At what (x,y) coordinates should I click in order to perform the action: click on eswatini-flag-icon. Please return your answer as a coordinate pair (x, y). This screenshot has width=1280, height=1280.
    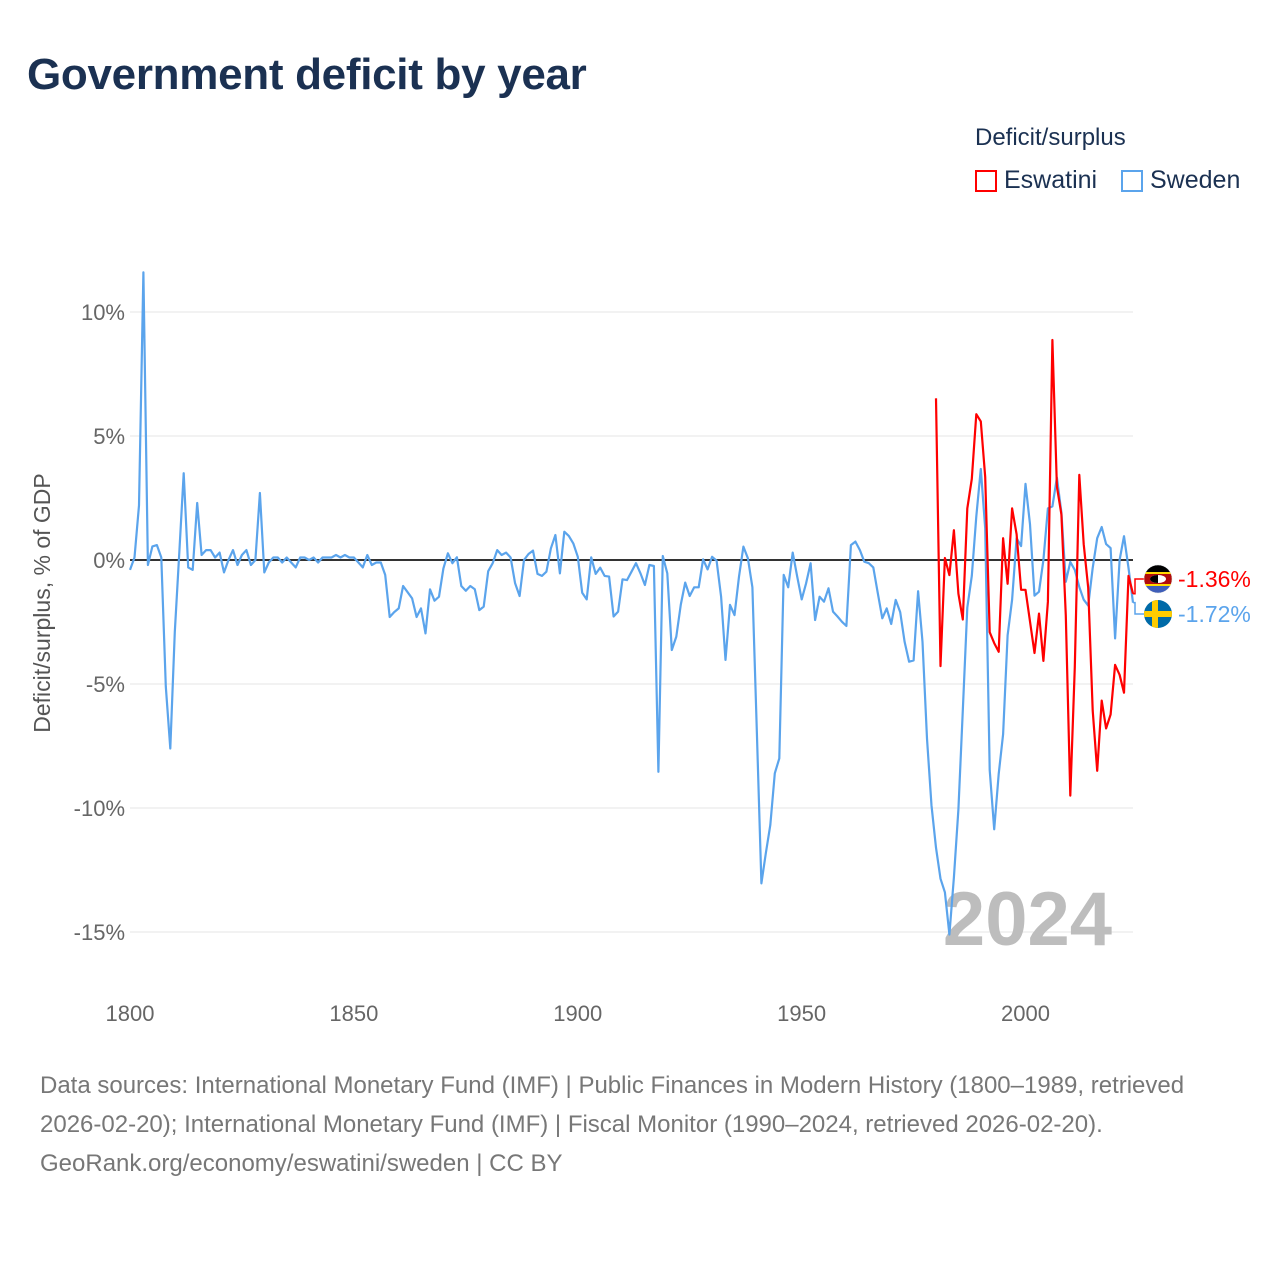
    Looking at the image, I should click on (1158, 579).